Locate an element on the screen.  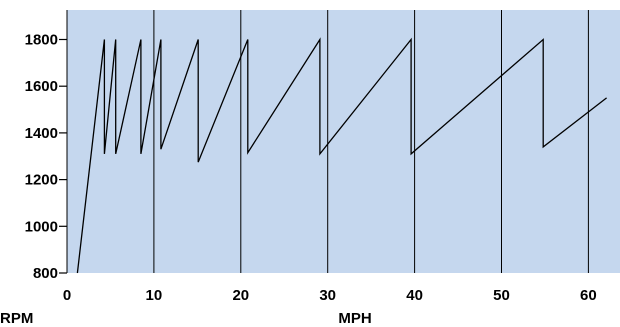
x-tick-label: 10 is located at coordinates (154, 295).